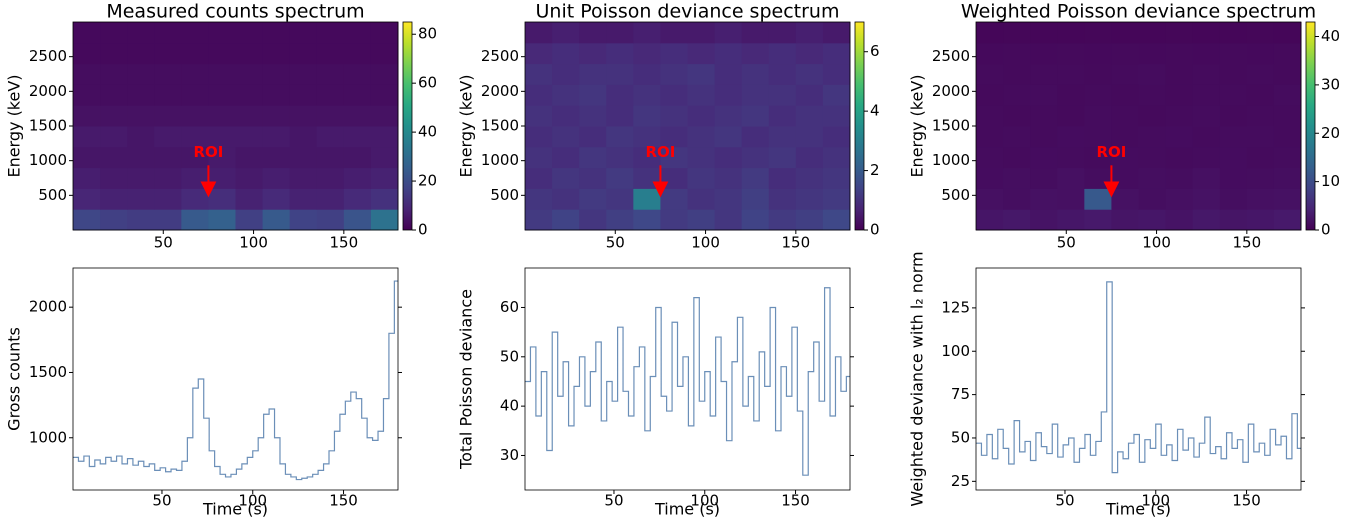  Describe the element at coordinates (955, 307) in the screenshot. I see `y-tick-label: 125` at that location.